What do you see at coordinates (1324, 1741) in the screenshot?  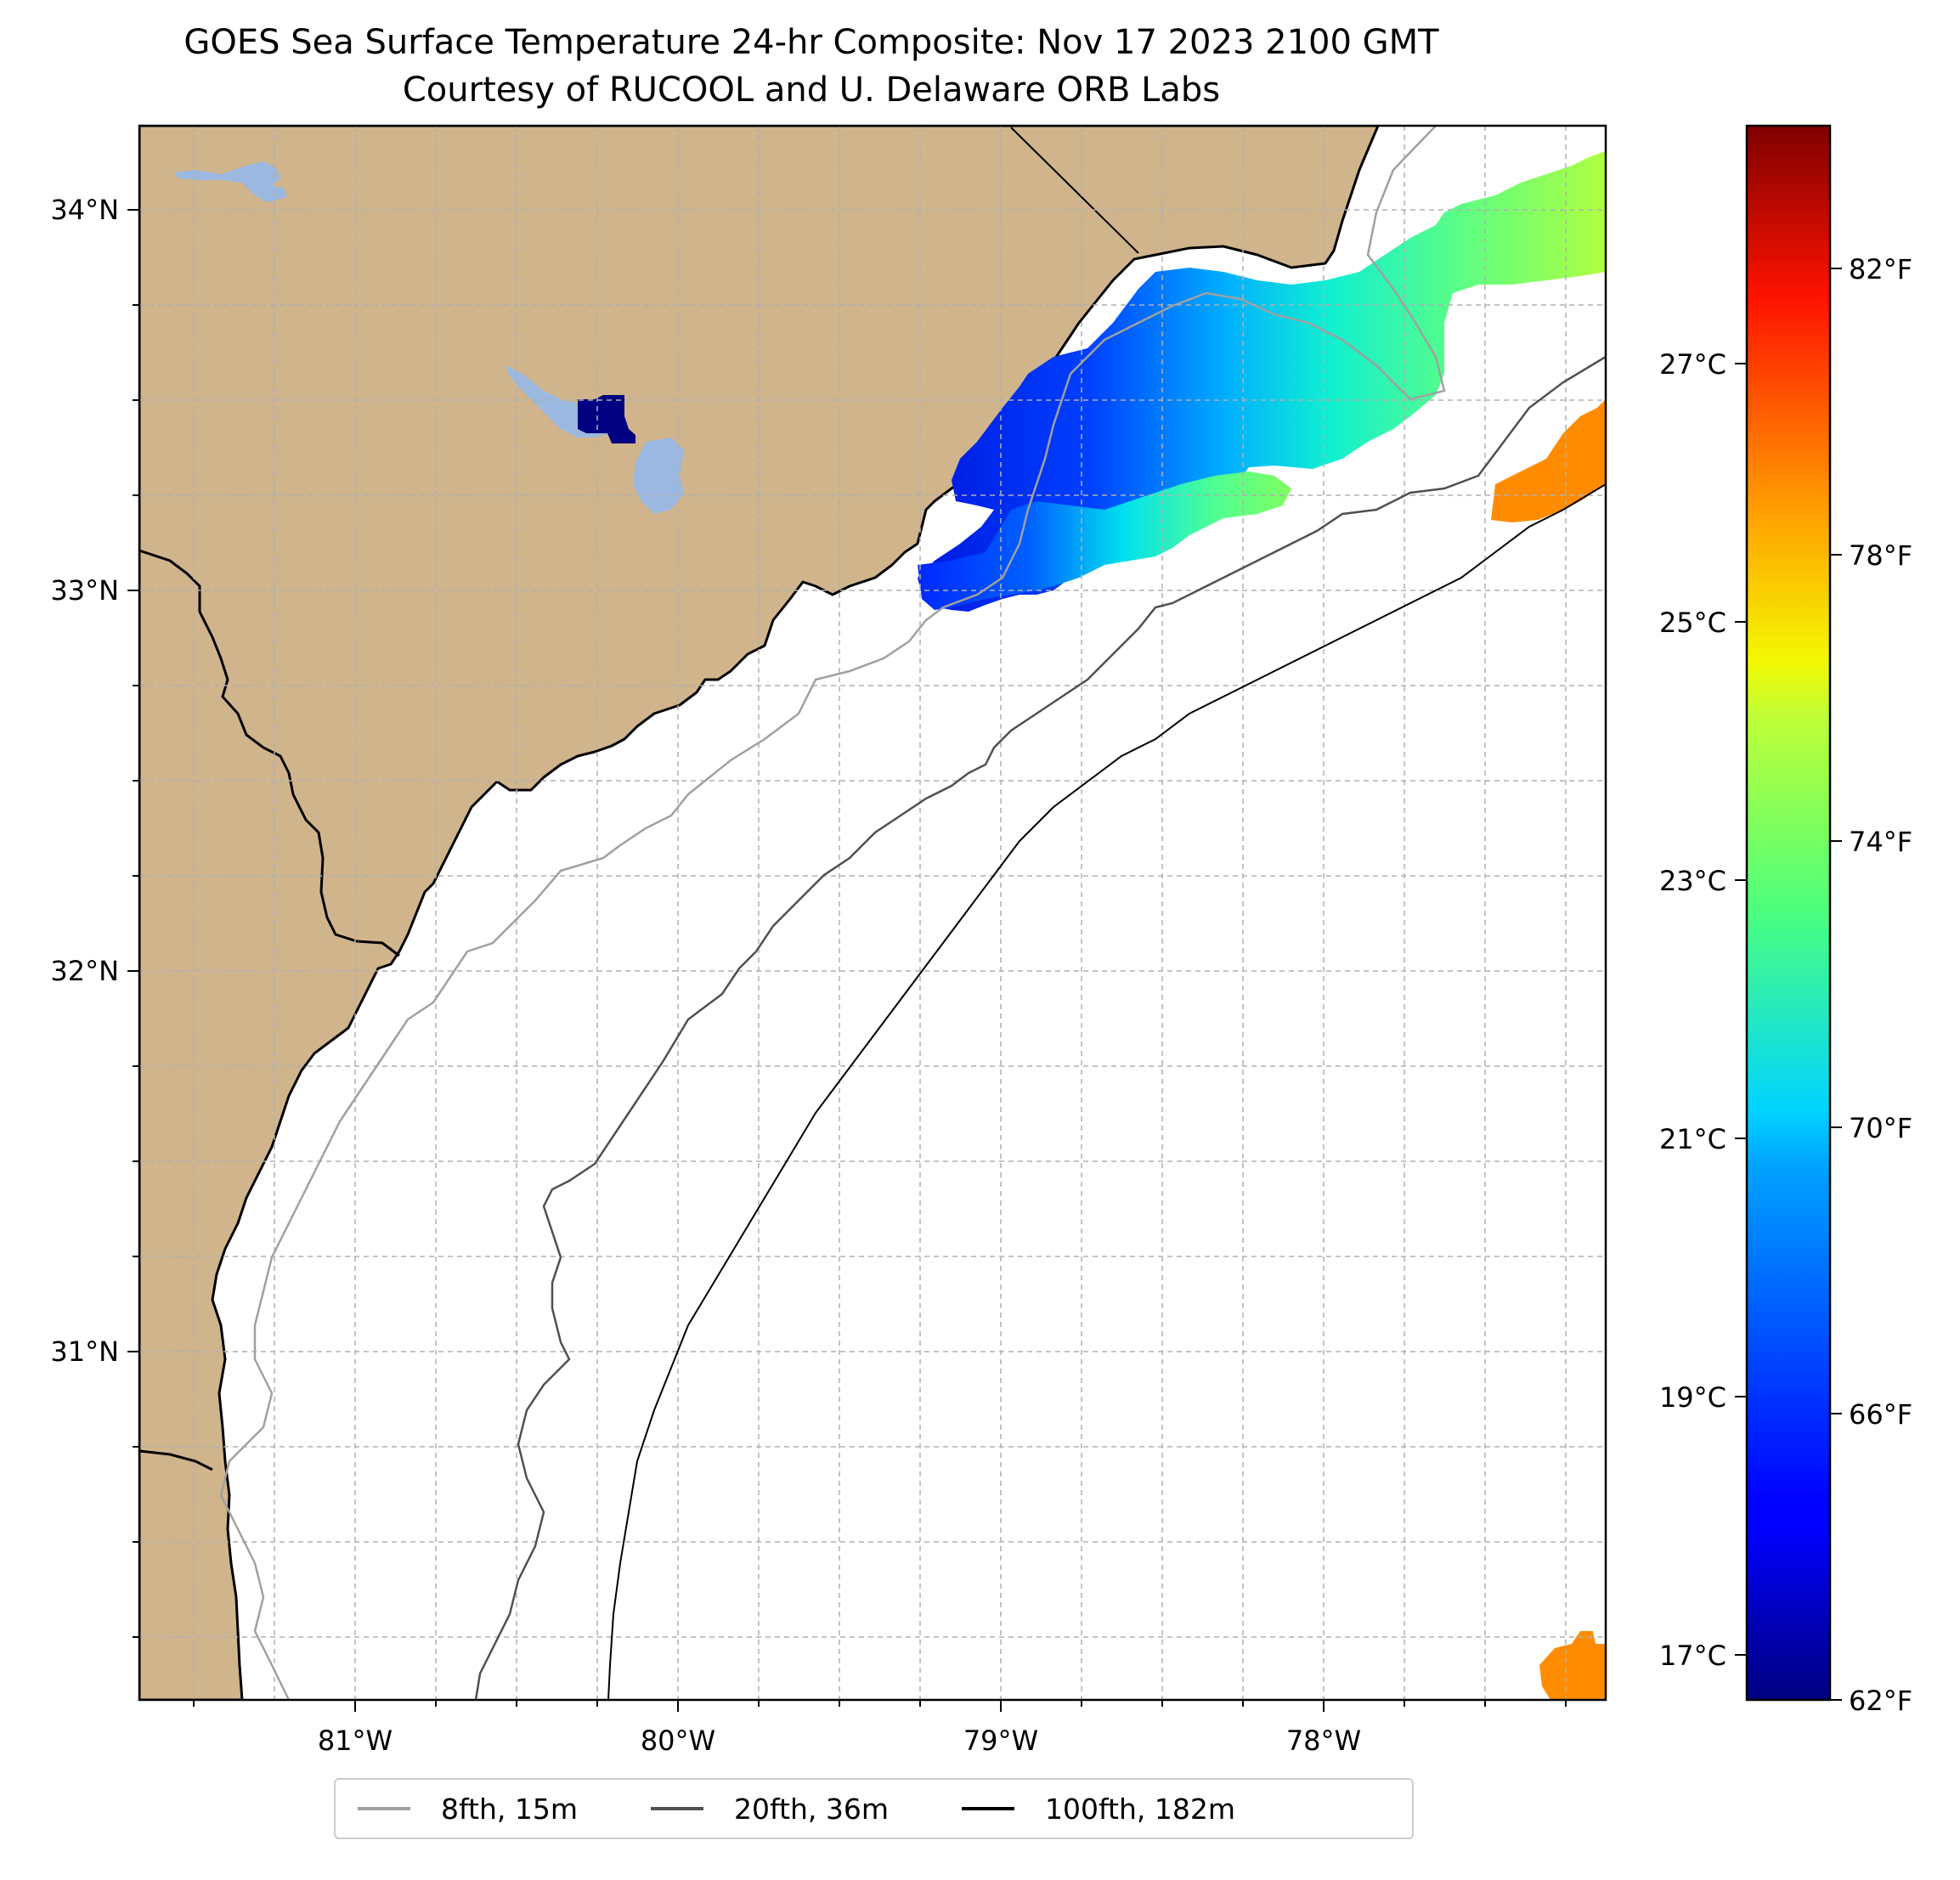 I see `x-tick-label: 78°W` at bounding box center [1324, 1741].